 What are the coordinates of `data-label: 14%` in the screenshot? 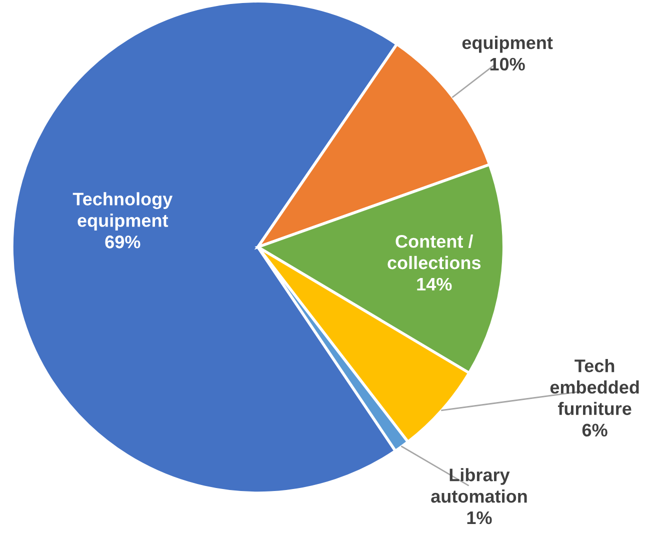 It's located at (434, 284).